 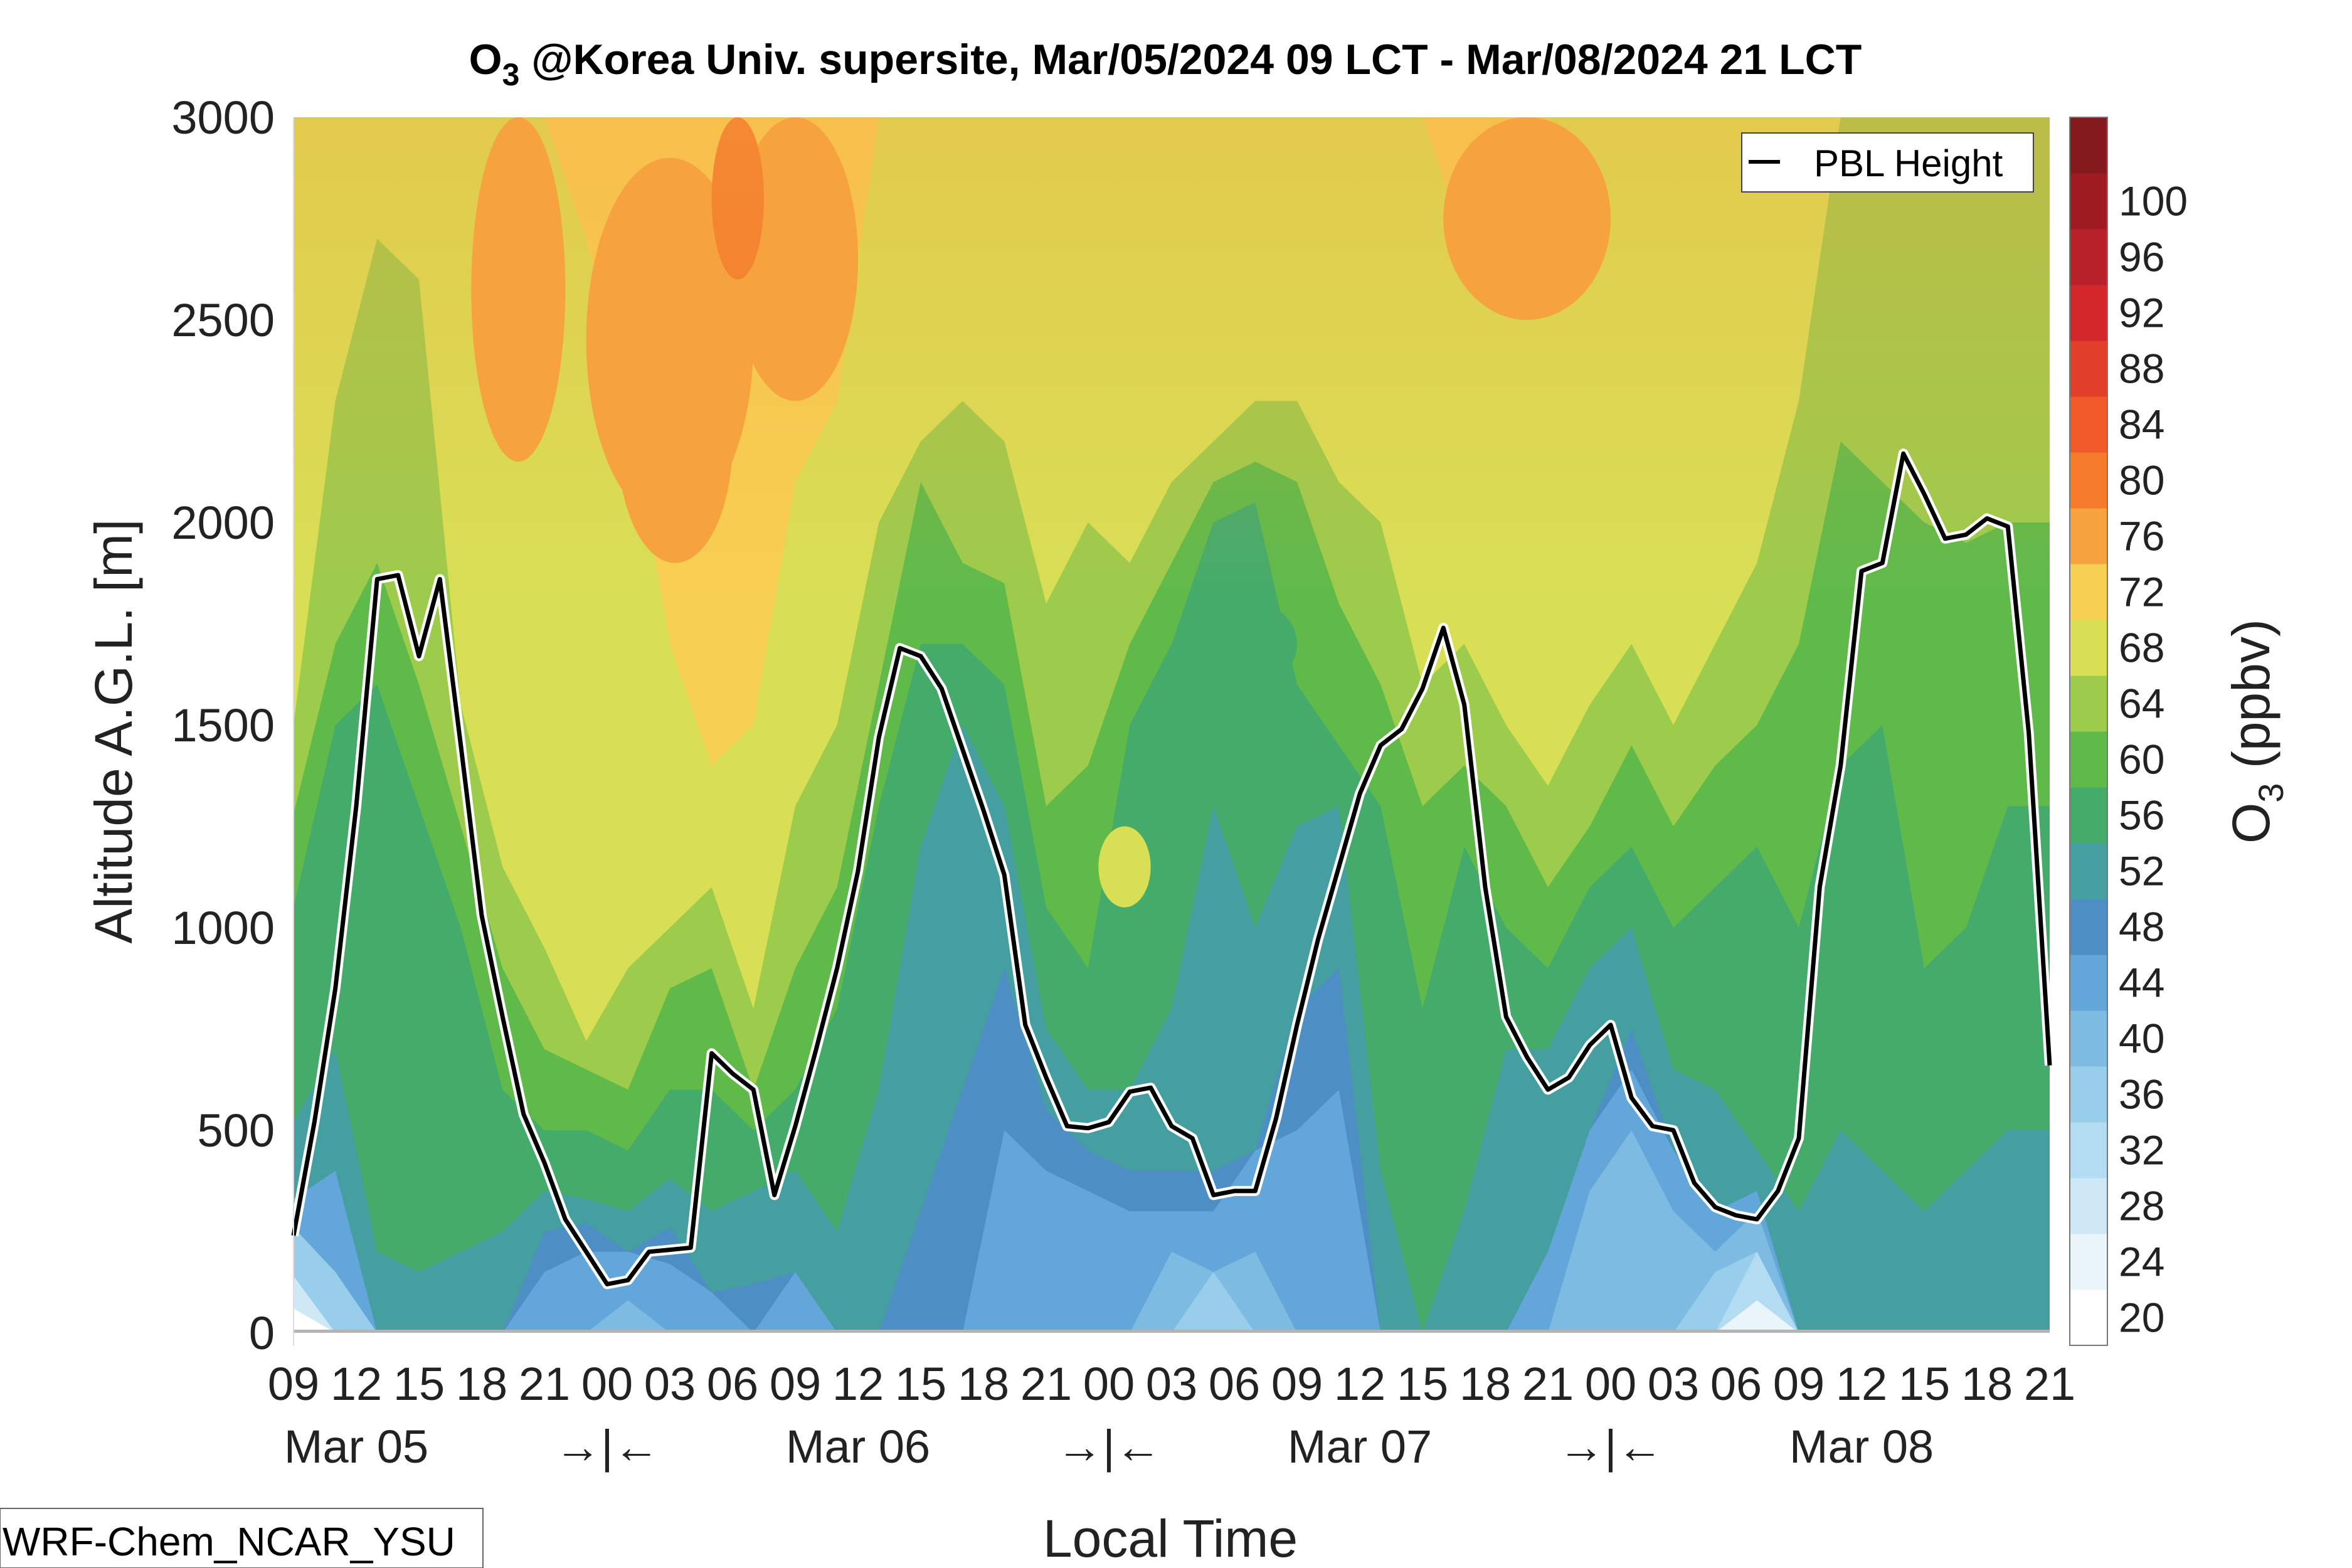 What do you see at coordinates (858, 1447) in the screenshot?
I see `date-label: Mar 06` at bounding box center [858, 1447].